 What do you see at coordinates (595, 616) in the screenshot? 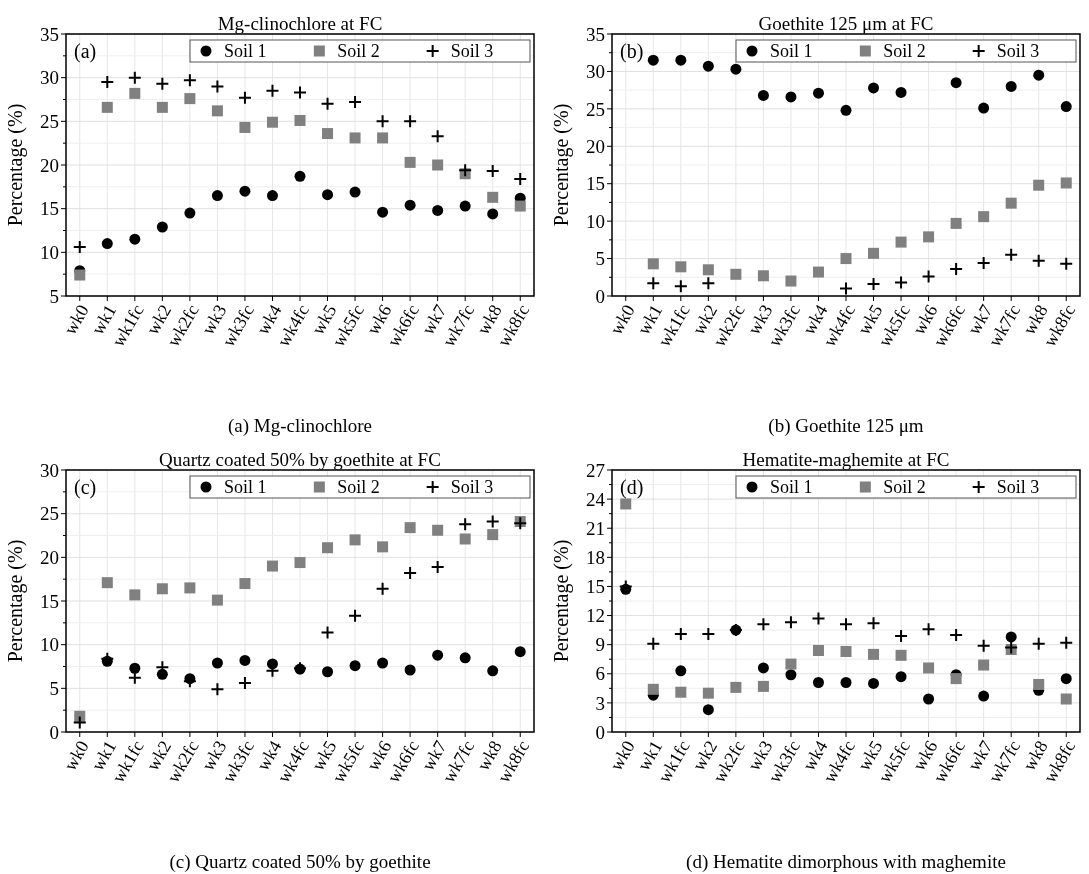
I see `y-tick-label: 12` at bounding box center [595, 616].